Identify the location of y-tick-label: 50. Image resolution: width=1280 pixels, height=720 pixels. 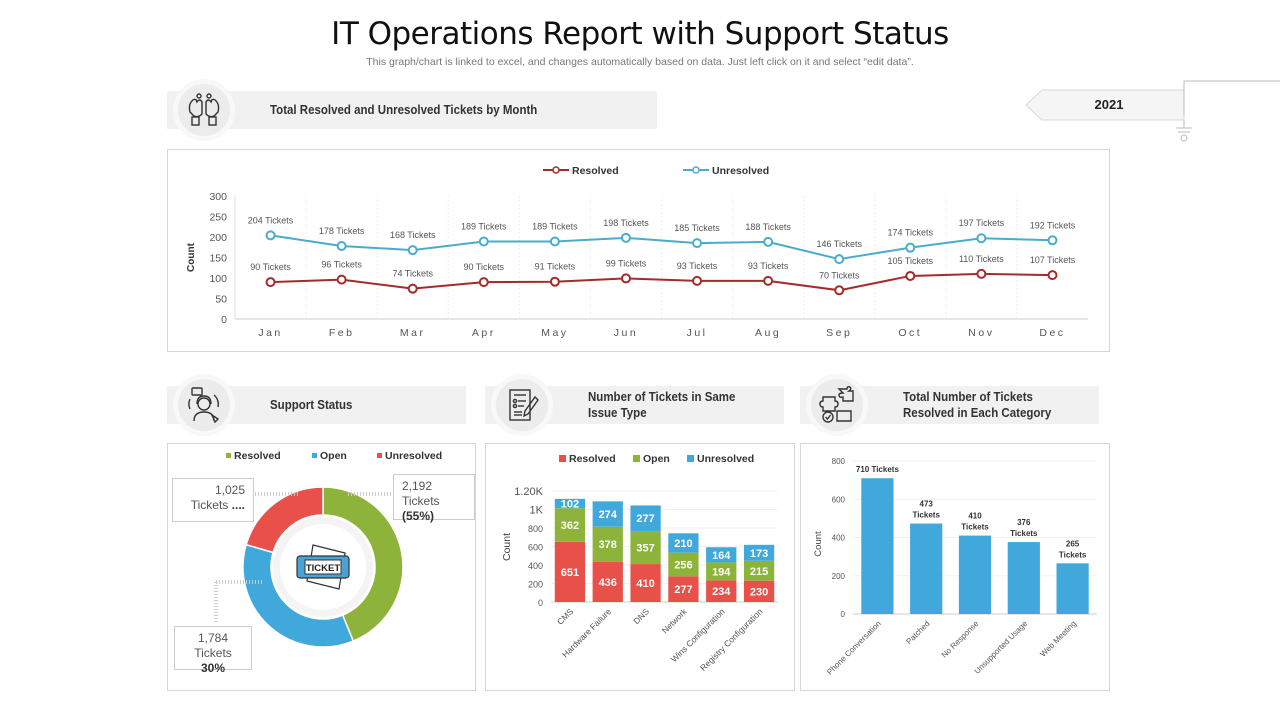
(221, 300).